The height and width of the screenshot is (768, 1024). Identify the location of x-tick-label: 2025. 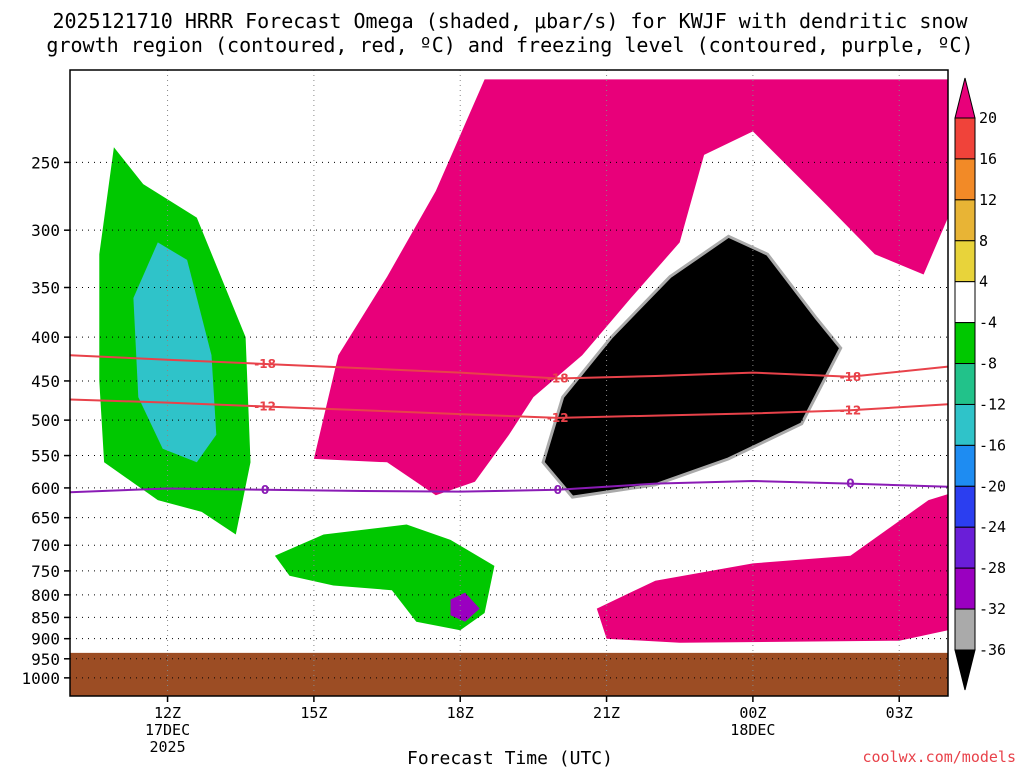
(167, 747).